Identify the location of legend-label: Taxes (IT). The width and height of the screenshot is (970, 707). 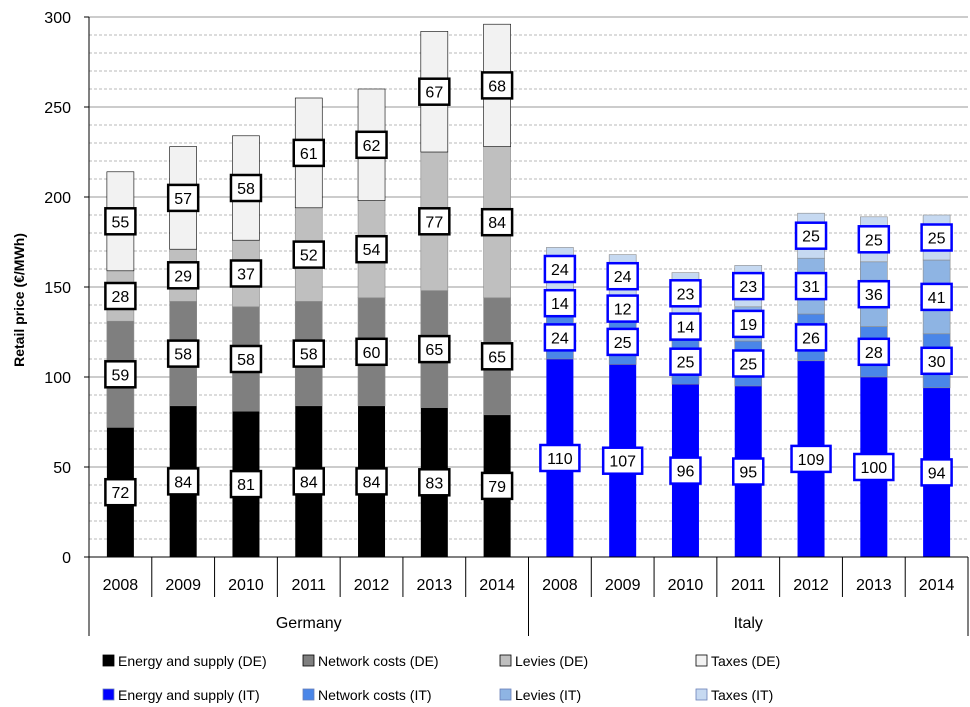
(742, 695).